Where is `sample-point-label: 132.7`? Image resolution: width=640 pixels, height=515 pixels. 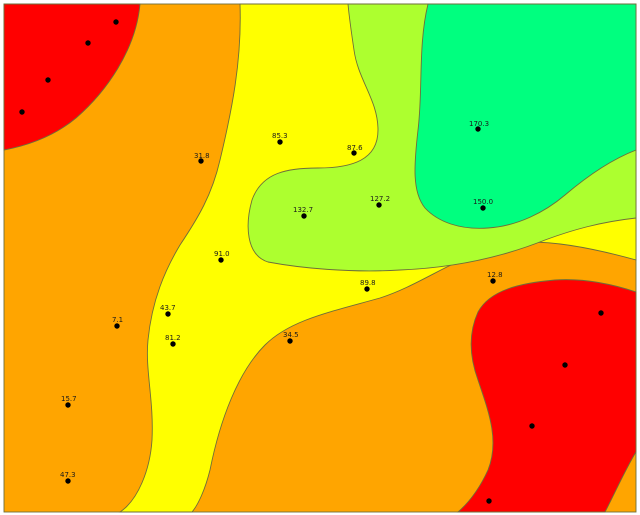
sample-point-label: 132.7 is located at coordinates (303, 210).